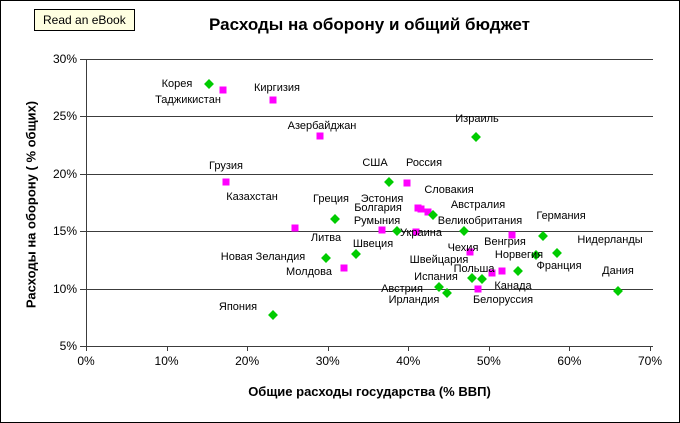 This screenshot has height=423, width=680. I want to click on data-point-label: Казахстан, so click(252, 197).